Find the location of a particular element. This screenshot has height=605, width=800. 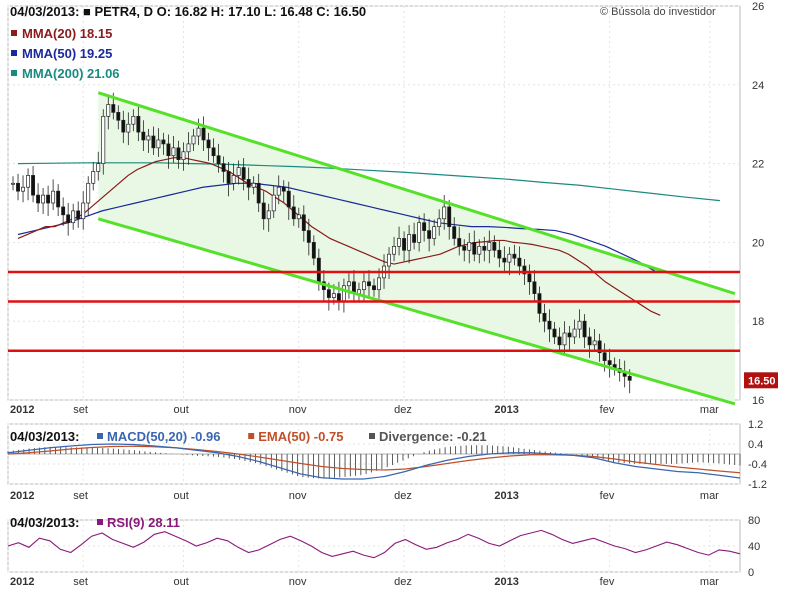

macd-y-tick-label: 1.2 is located at coordinates (755, 425).